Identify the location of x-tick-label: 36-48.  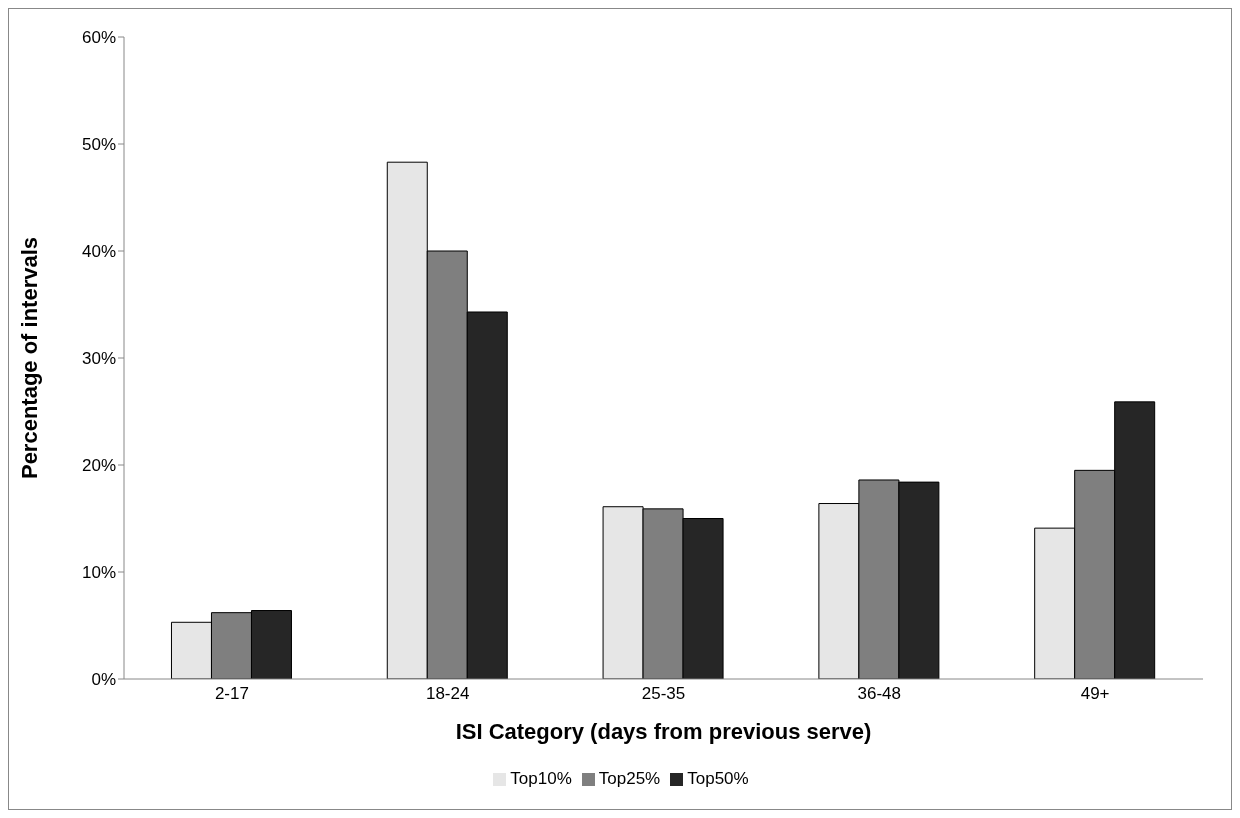
(879, 694).